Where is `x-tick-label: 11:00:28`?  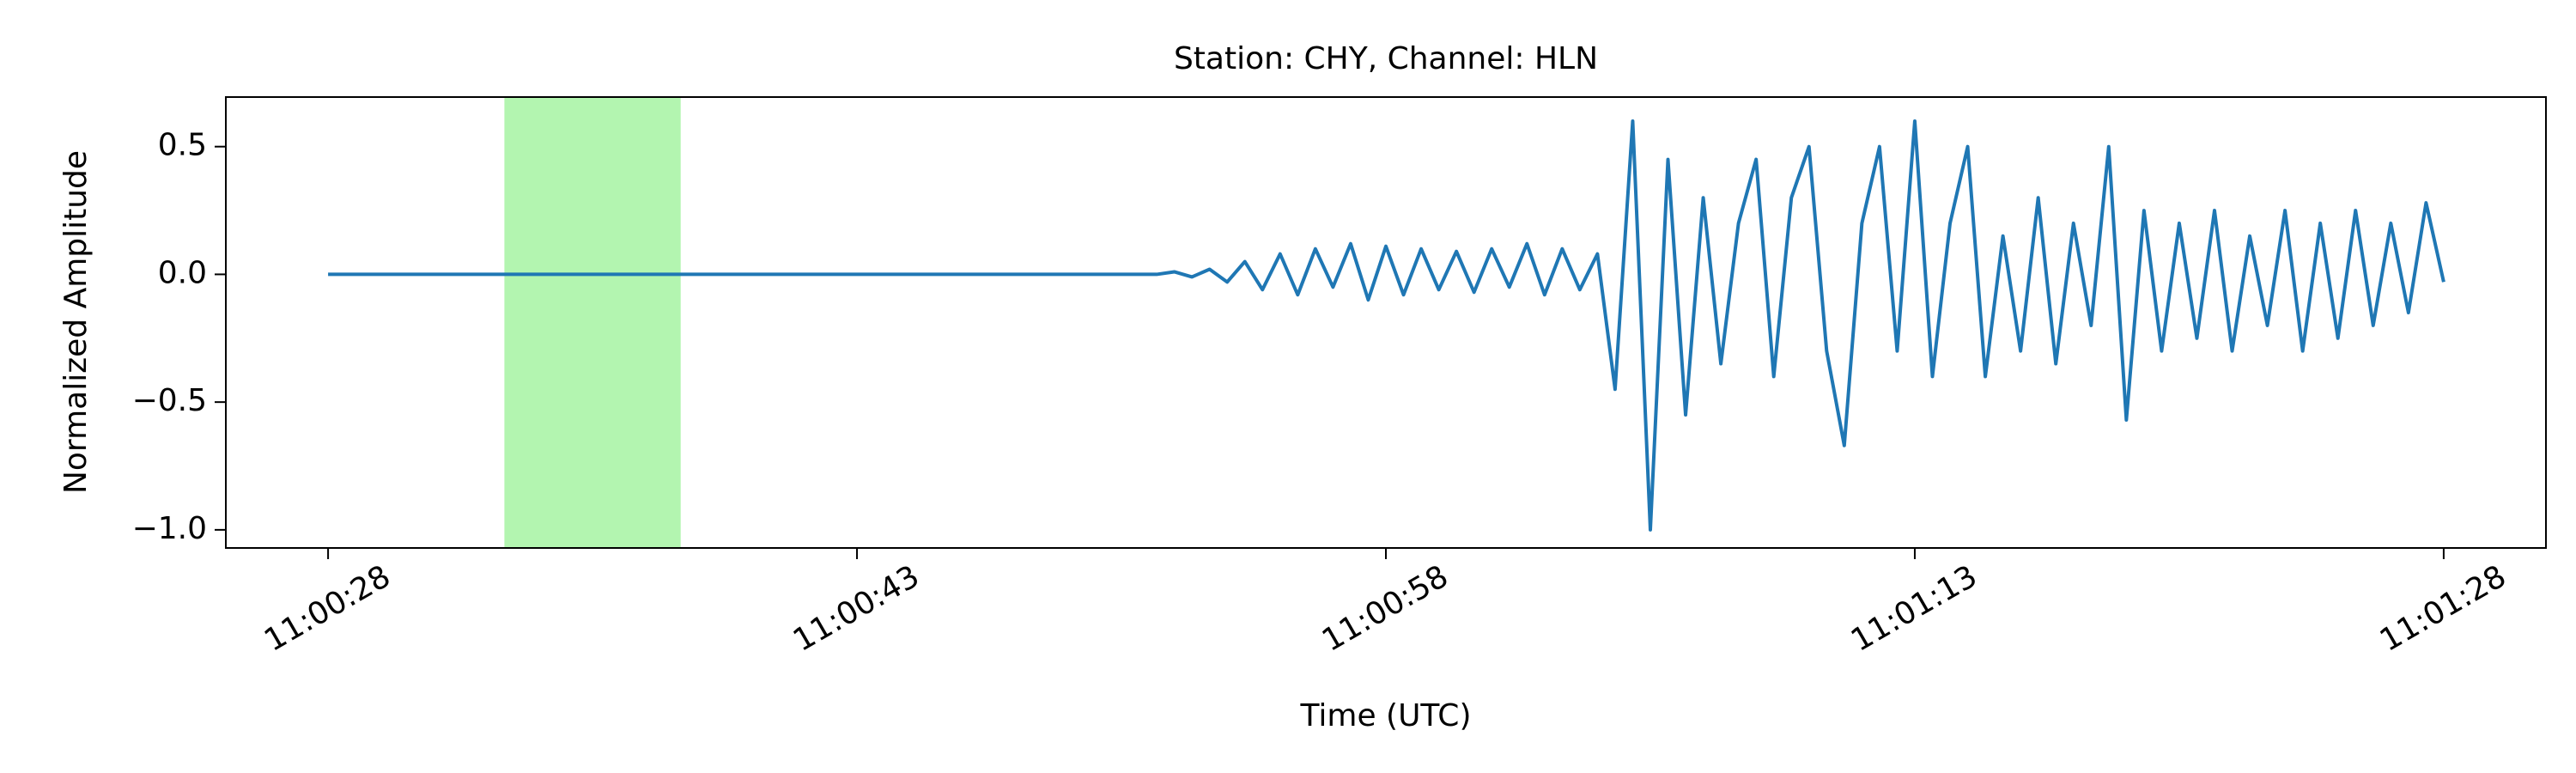
x-tick-label: 11:00:28 is located at coordinates (327, 609).